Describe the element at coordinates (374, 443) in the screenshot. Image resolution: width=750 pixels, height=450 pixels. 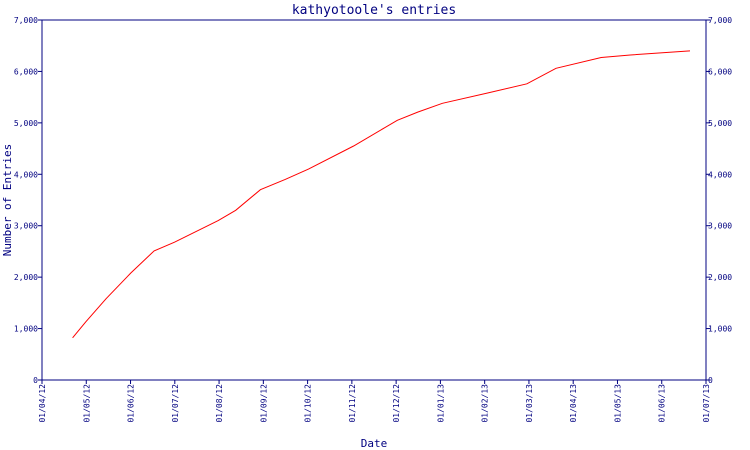
I see `x-axis-label: Date` at that location.